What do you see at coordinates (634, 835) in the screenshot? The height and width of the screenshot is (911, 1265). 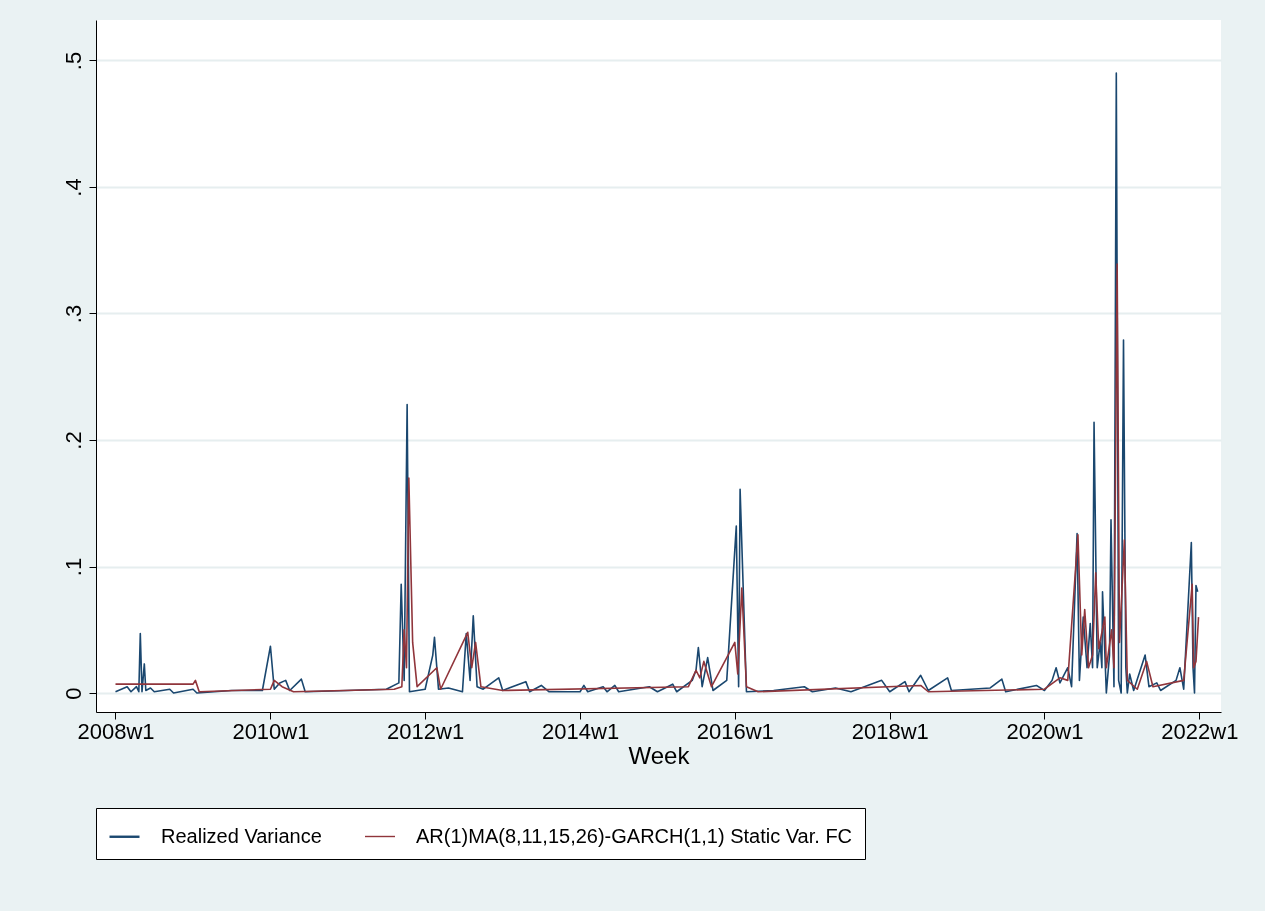 I see `legend-label: AR(1)MA(8,11,15,26)-GARCH(1,1) Static Var. FC` at bounding box center [634, 835].